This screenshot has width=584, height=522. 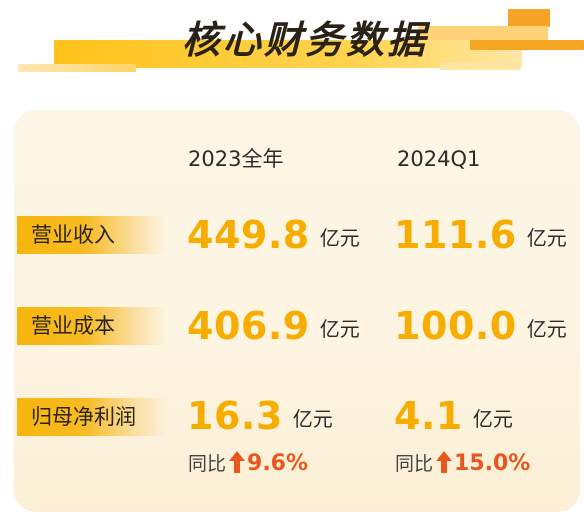 I want to click on value-cost-2023: 406.9 亿元, so click(x=273, y=330).